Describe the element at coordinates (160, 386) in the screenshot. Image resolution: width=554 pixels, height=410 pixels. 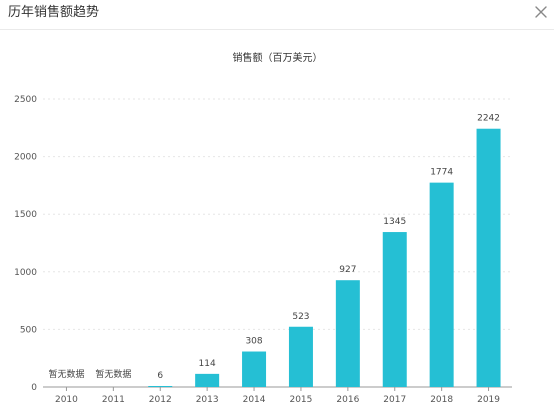
I see `bar-2012` at that location.